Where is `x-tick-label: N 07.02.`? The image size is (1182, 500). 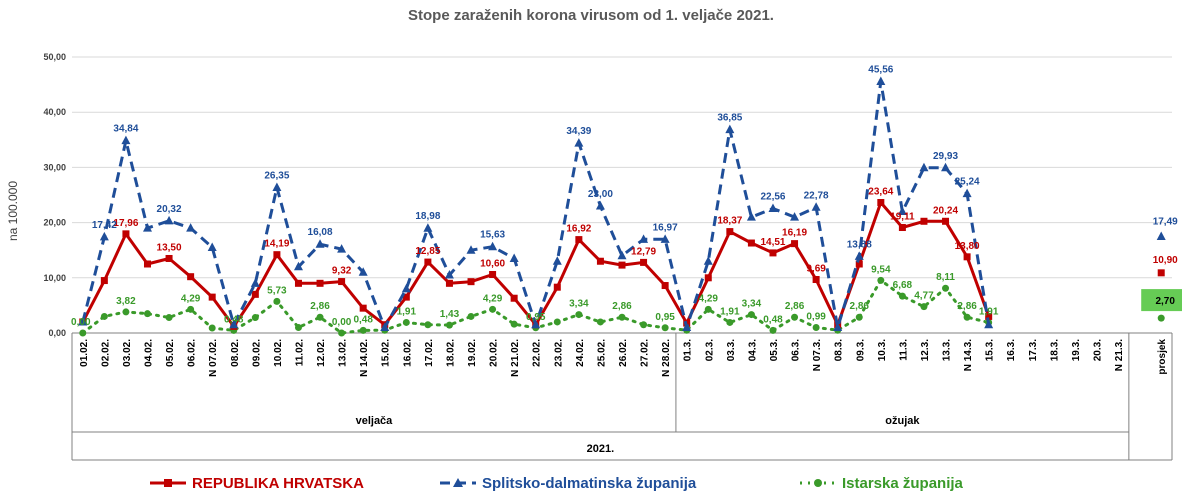 x-tick-label: N 07.02. is located at coordinates (213, 358).